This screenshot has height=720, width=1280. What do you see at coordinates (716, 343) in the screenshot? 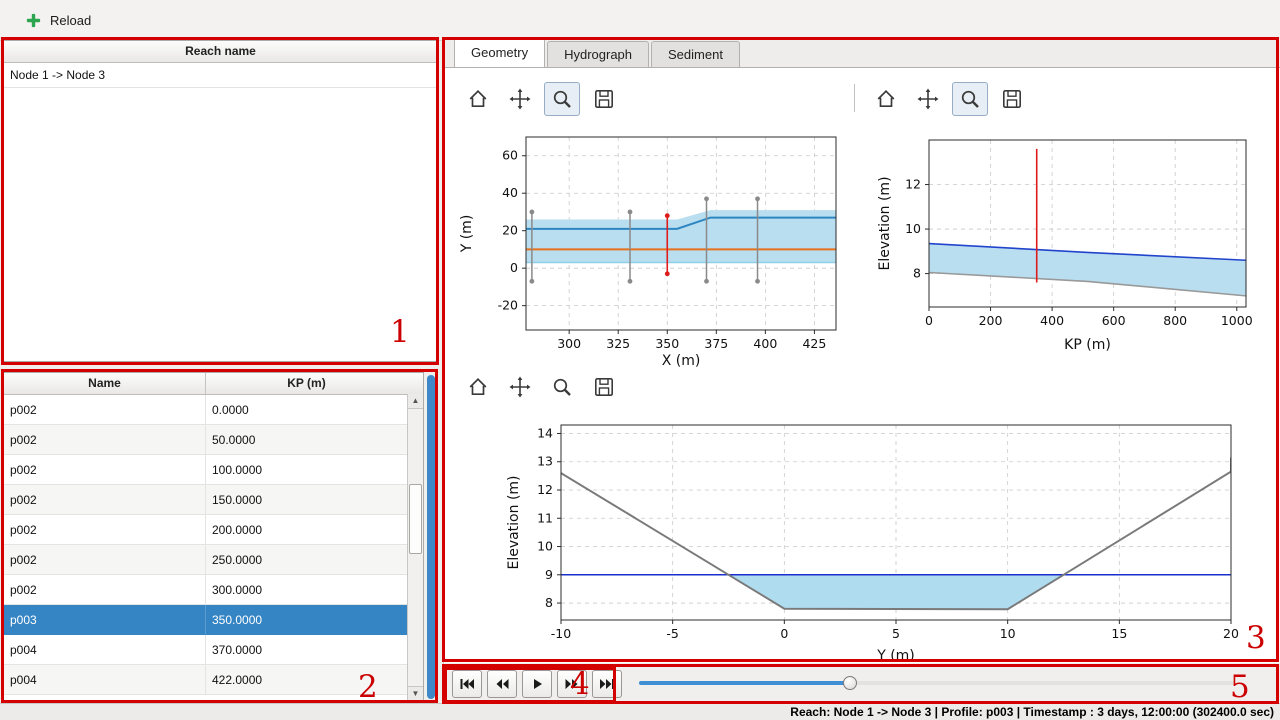
I see `svg-text: 375` at bounding box center [716, 343].